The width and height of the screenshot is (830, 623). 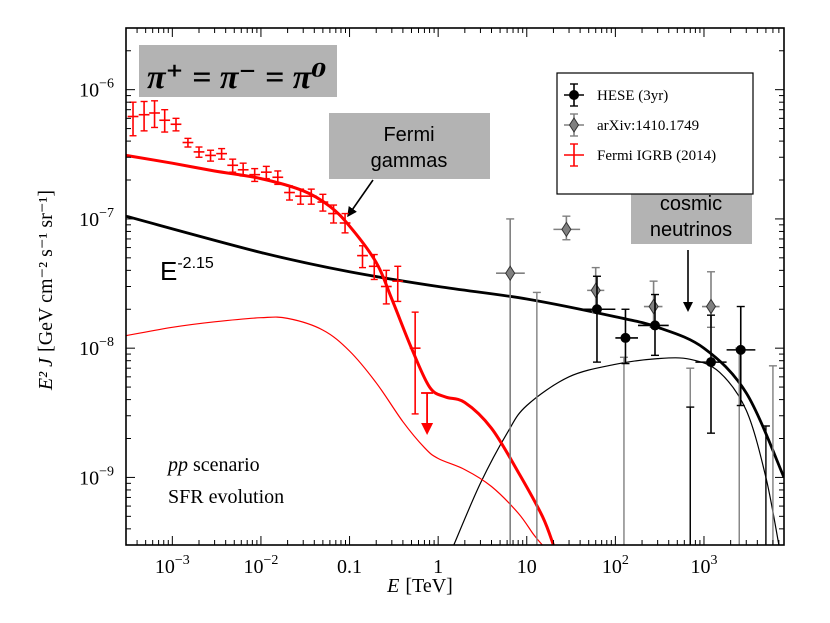 I want to click on title-box, so click(x=238, y=71).